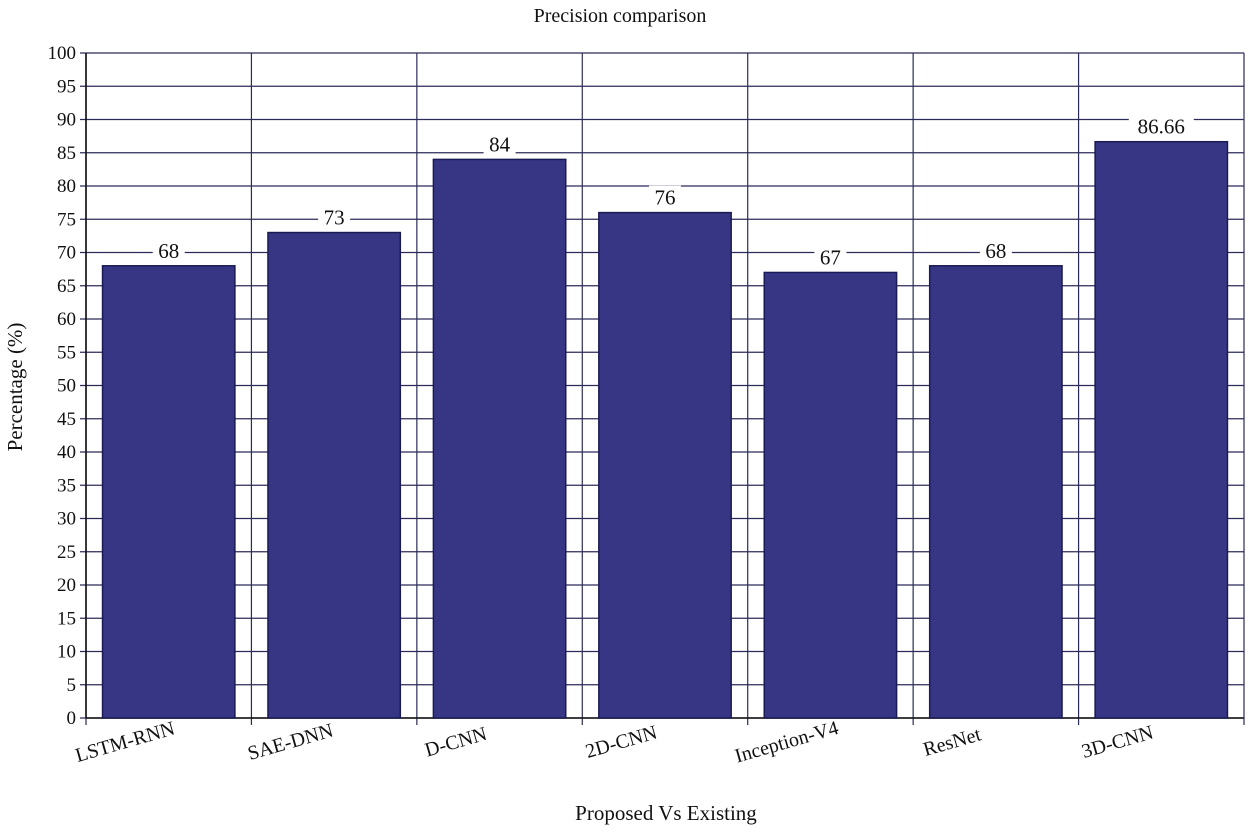 The image size is (1250, 830). I want to click on x-axis-title: Proposed Vs Existing, so click(666, 813).